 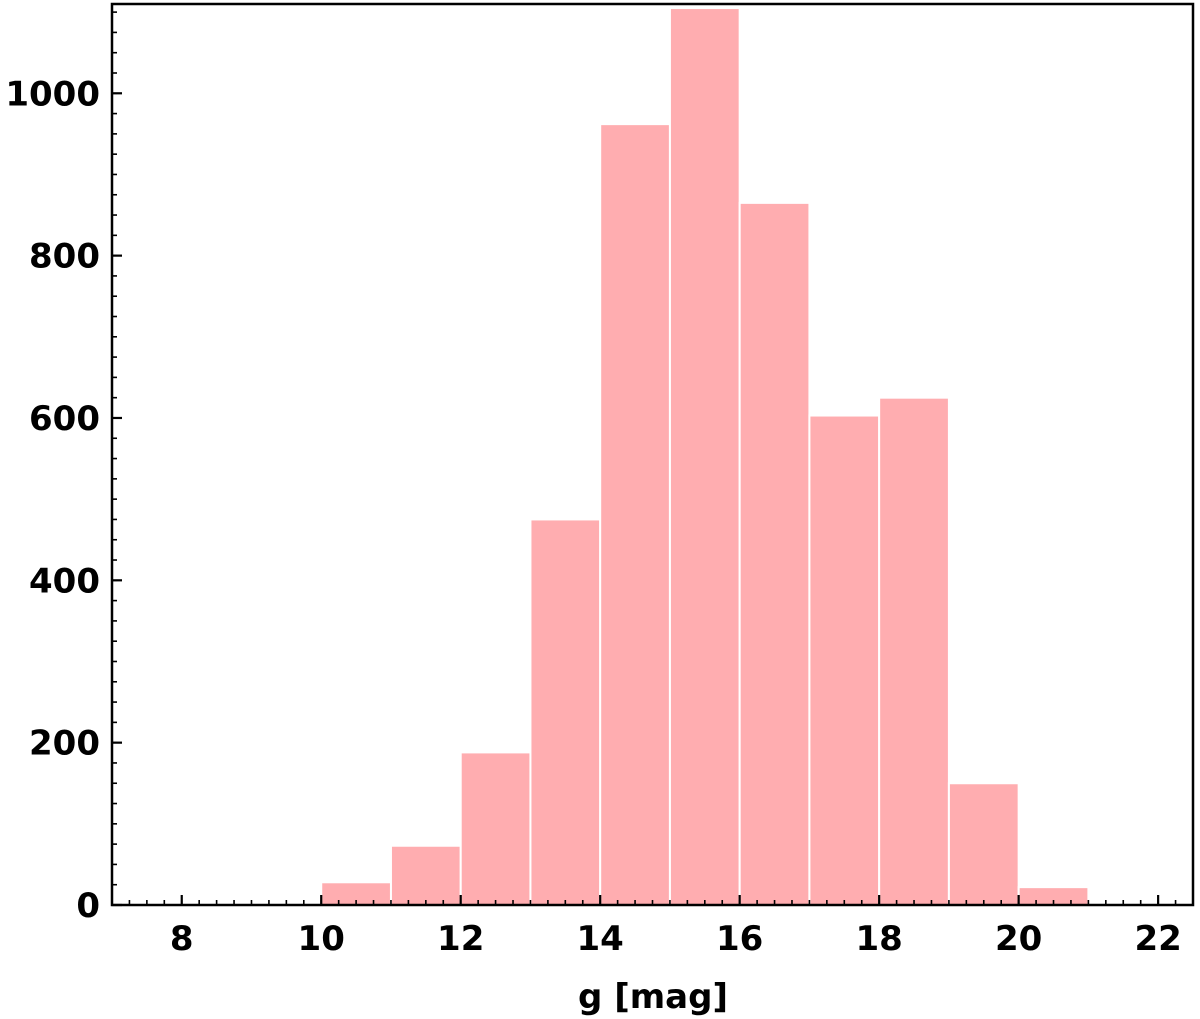 What do you see at coordinates (460, 939) in the screenshot?
I see `x-tick-label: 12` at bounding box center [460, 939].